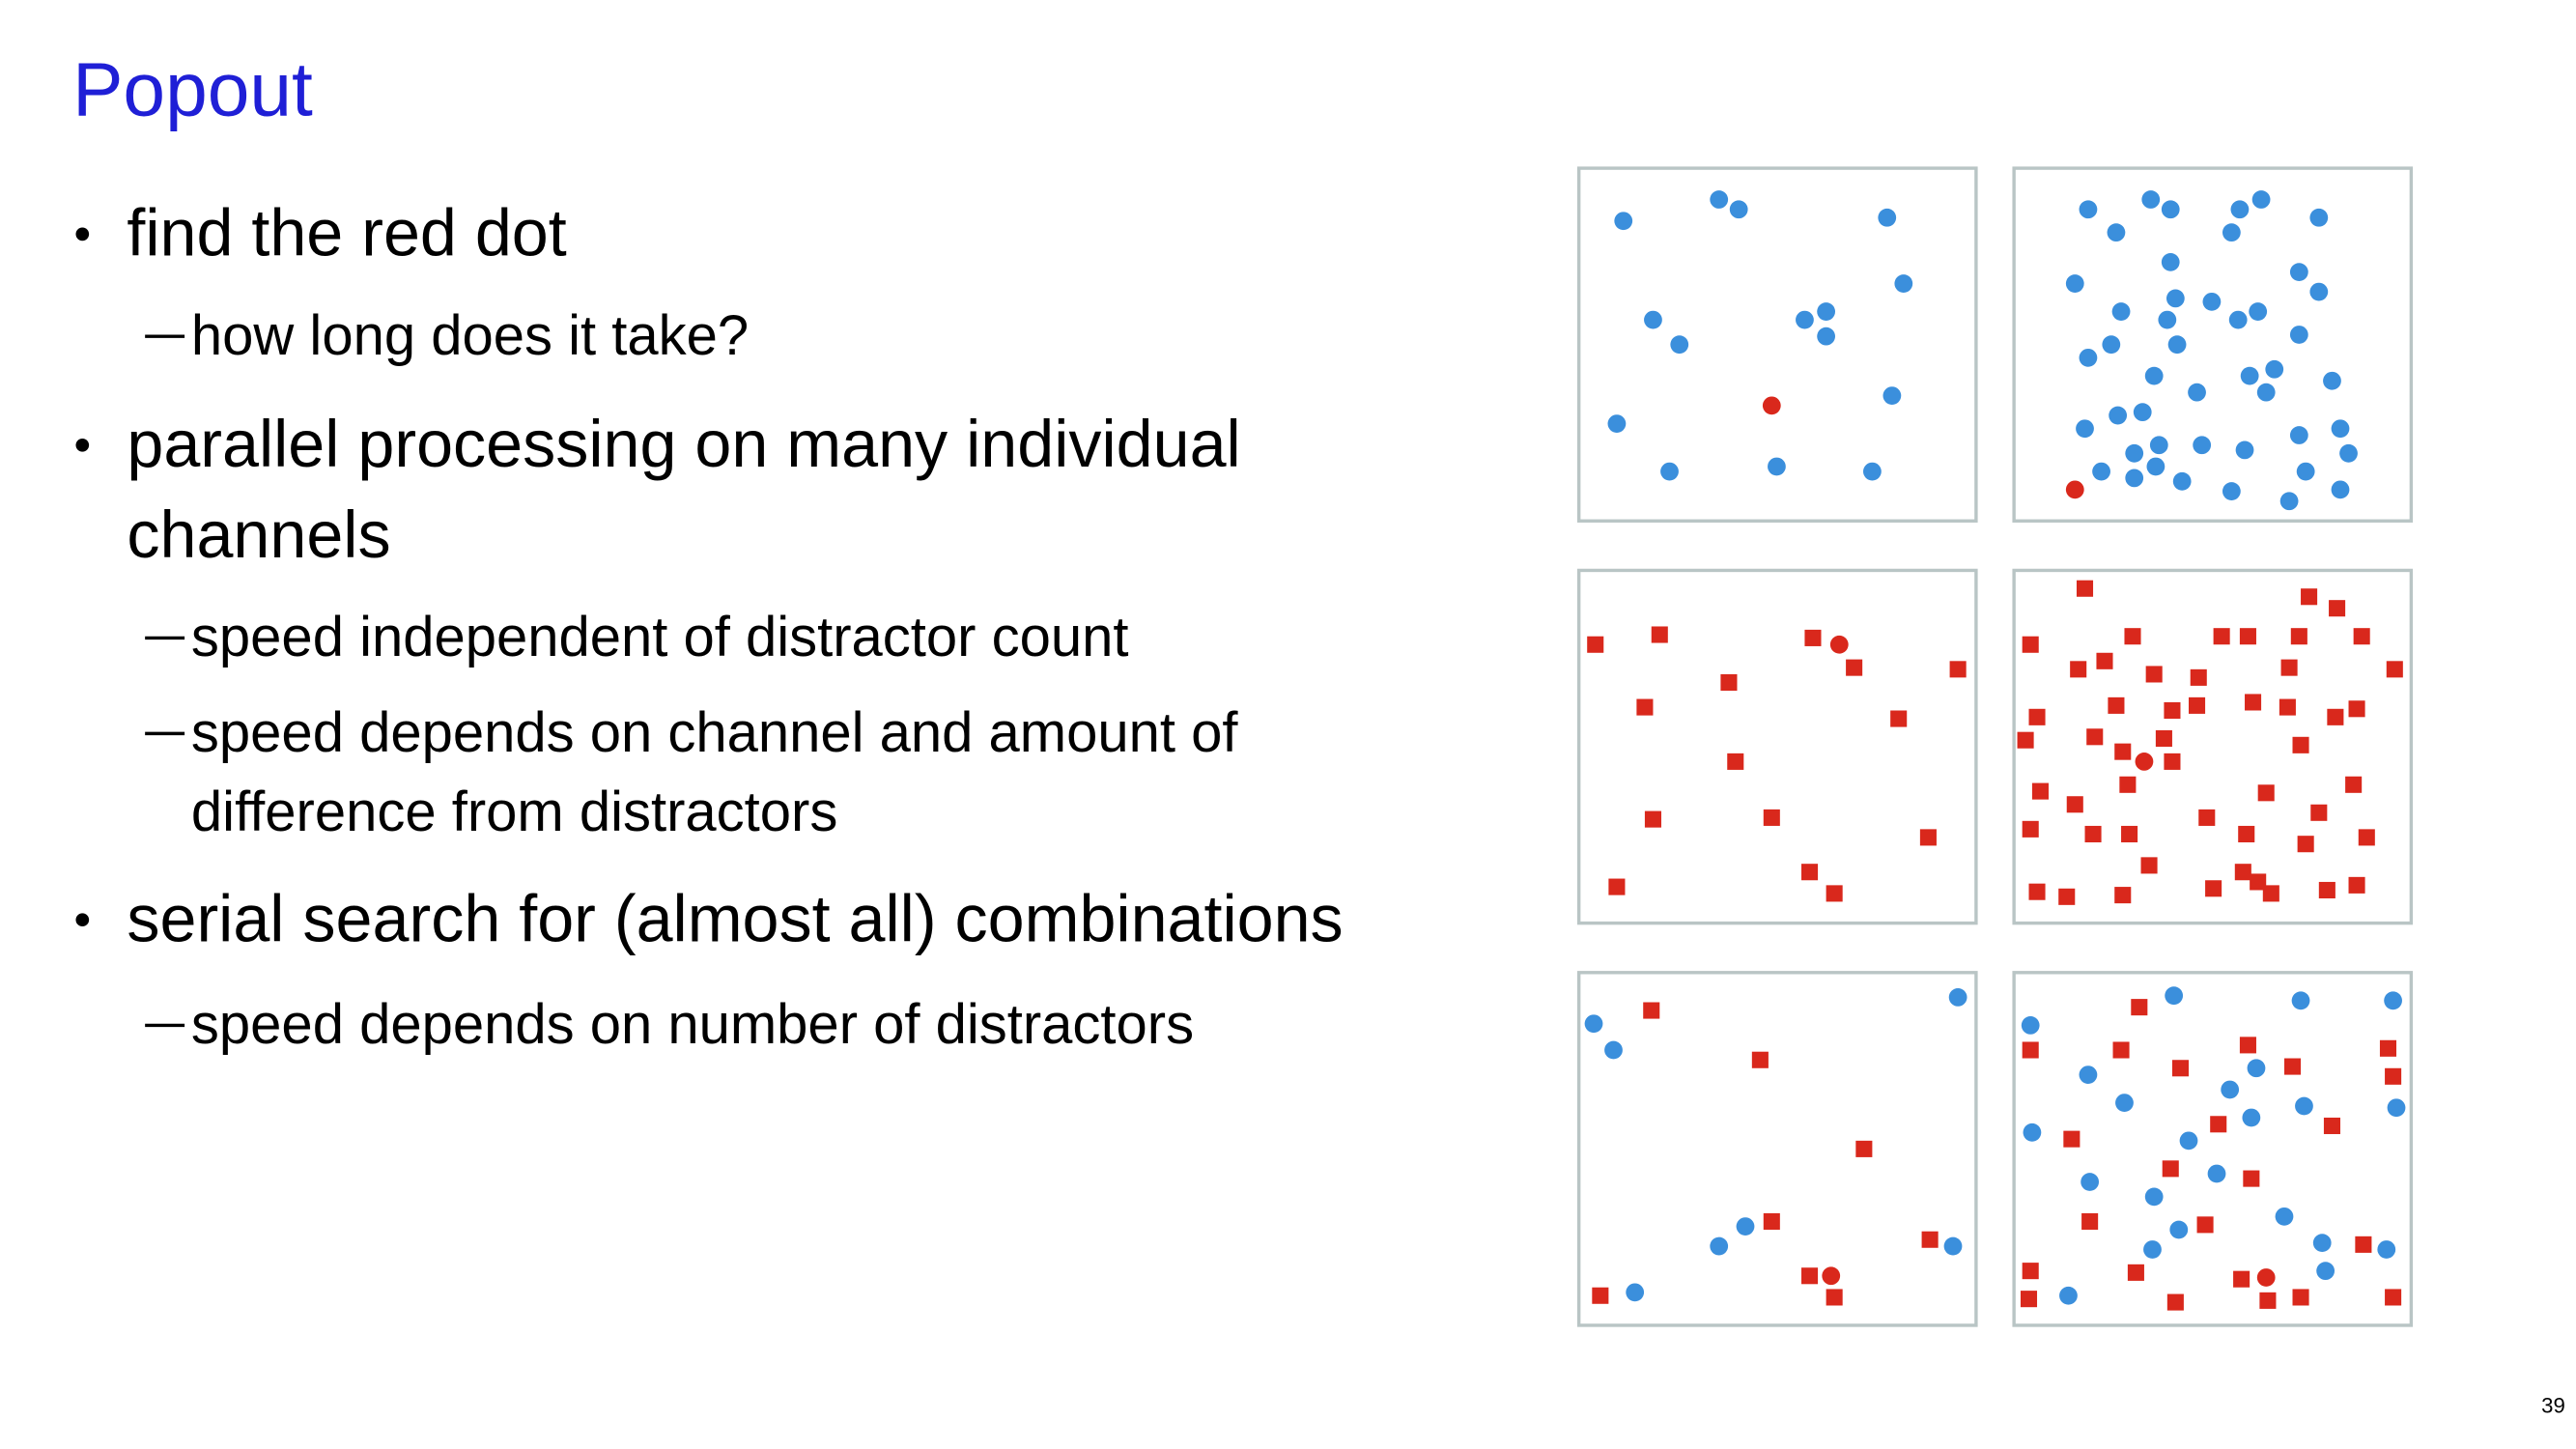  I want to click on sub-bullet-text: speed depends on channel and amount of, so click(714, 732).